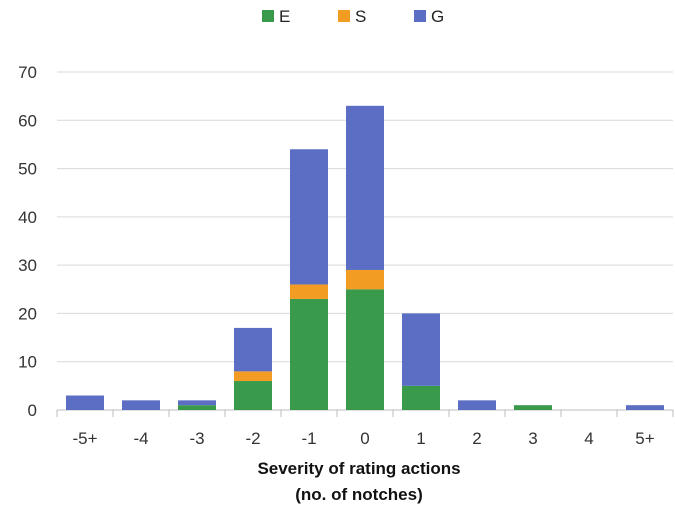  What do you see at coordinates (284, 16) in the screenshot?
I see `legend-label-e: E` at bounding box center [284, 16].